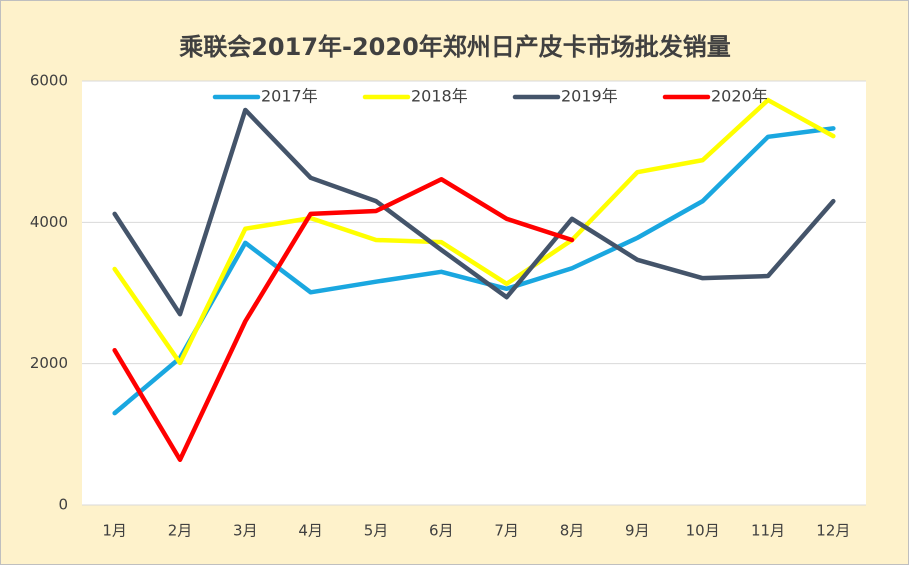 The height and width of the screenshot is (565, 909). Describe the element at coordinates (310, 531) in the screenshot. I see `x-tick-label: 4月` at that location.